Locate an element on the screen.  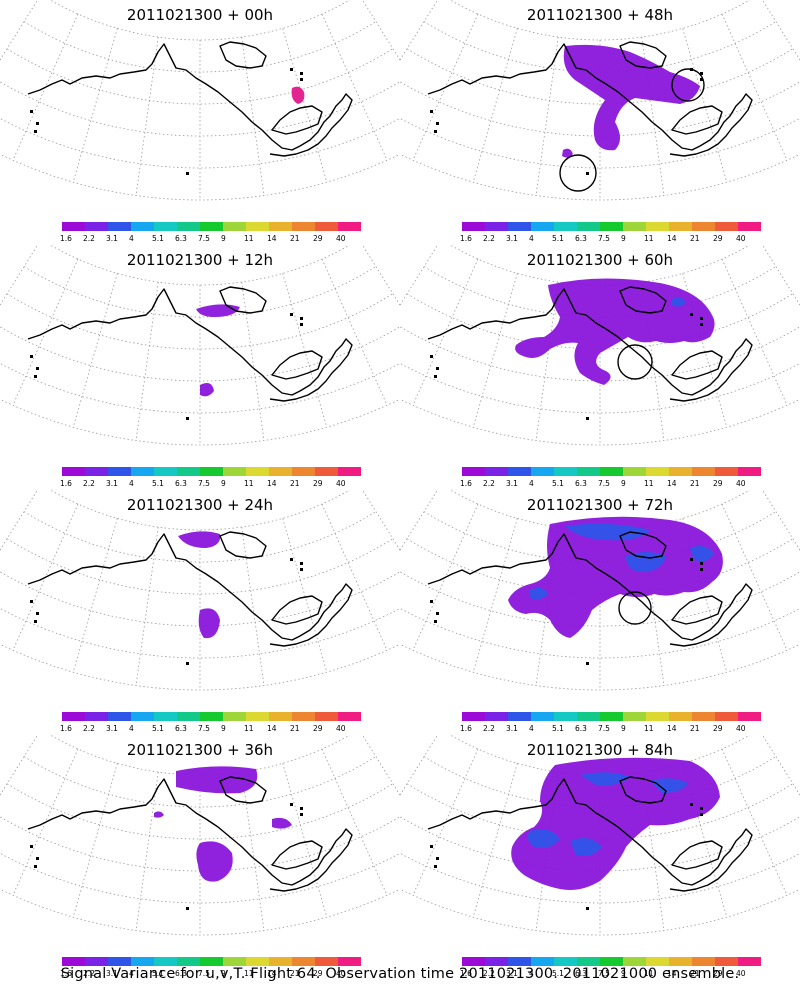
panel-title: 2011021300 + 24h is located at coordinates (200, 505).